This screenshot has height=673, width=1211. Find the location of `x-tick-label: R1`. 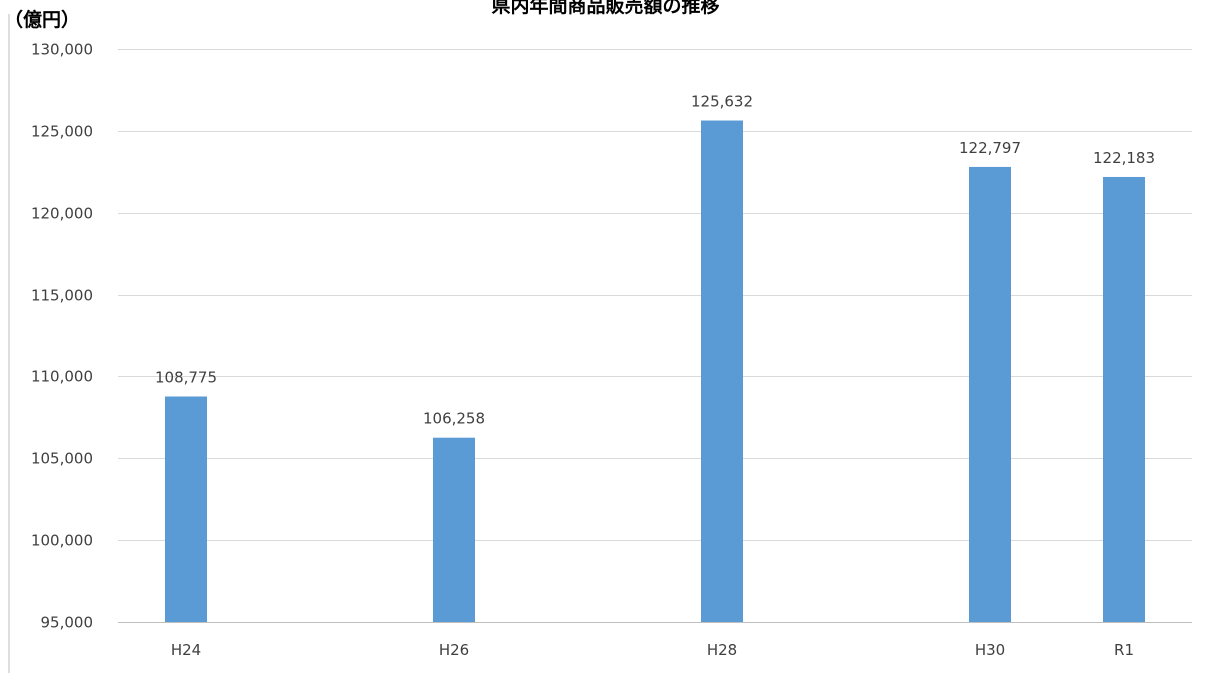

x-tick-label: R1 is located at coordinates (1124, 650).